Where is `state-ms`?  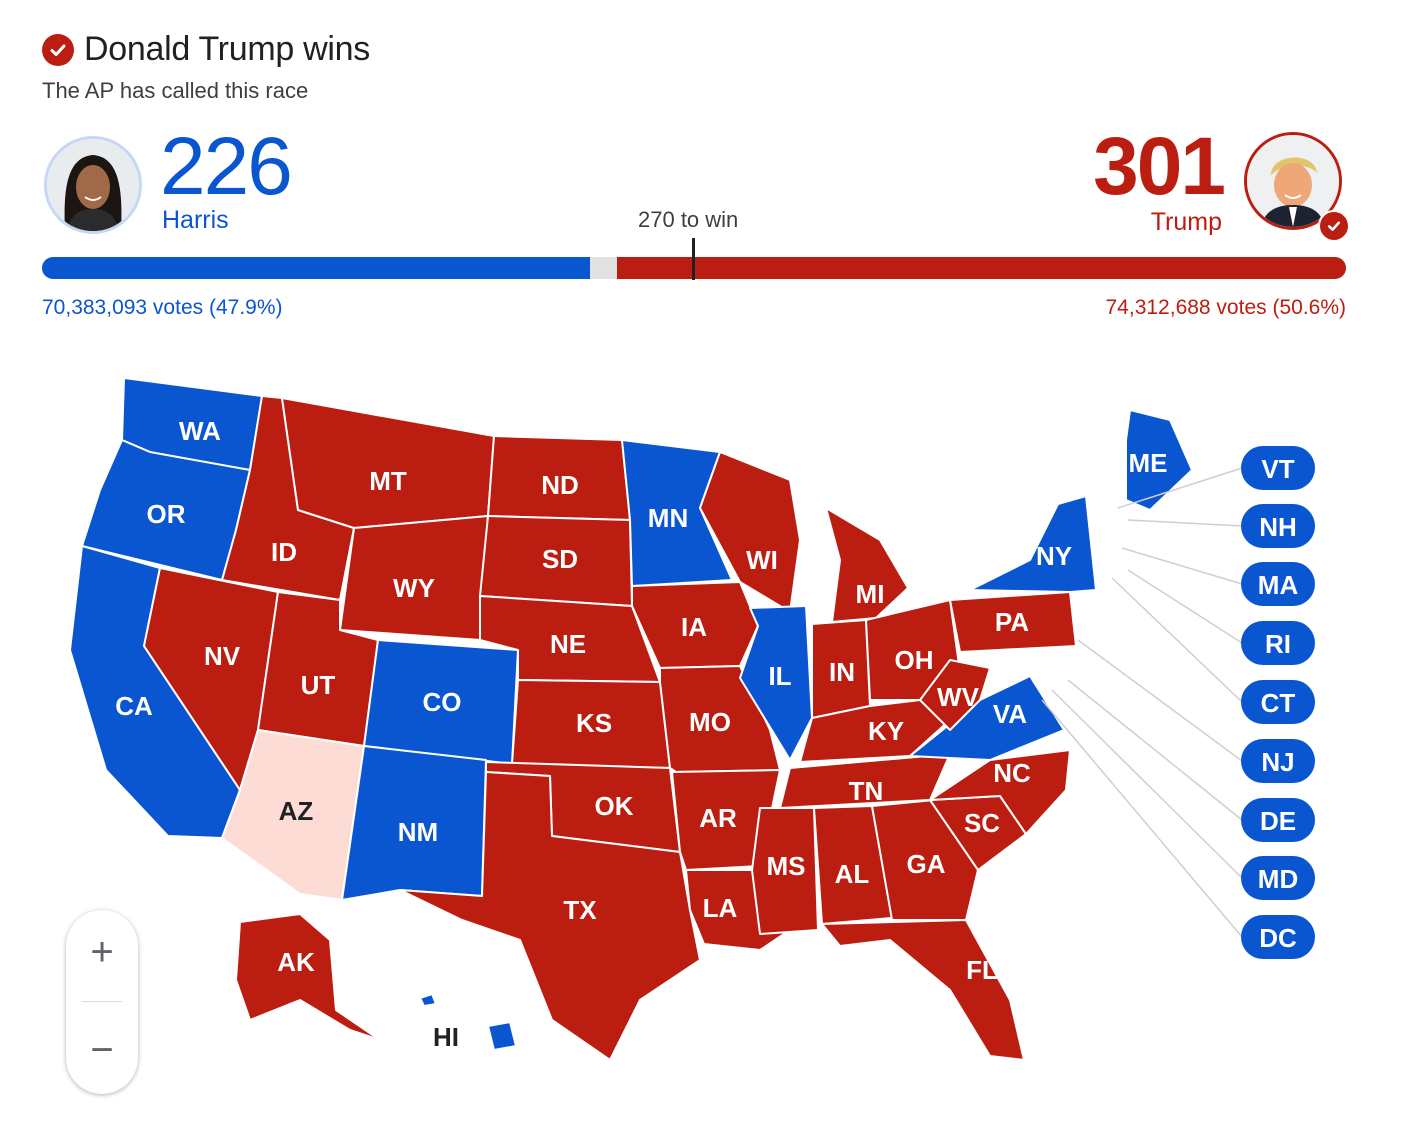 state-ms is located at coordinates (785, 871).